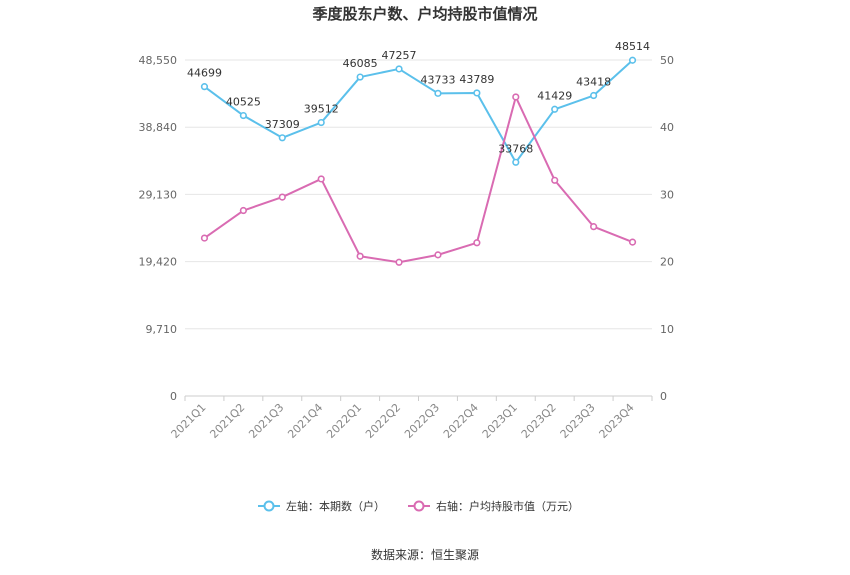  What do you see at coordinates (461, 421) in the screenshot?
I see `x-axis-tick-label: 2022Q4` at bounding box center [461, 421].